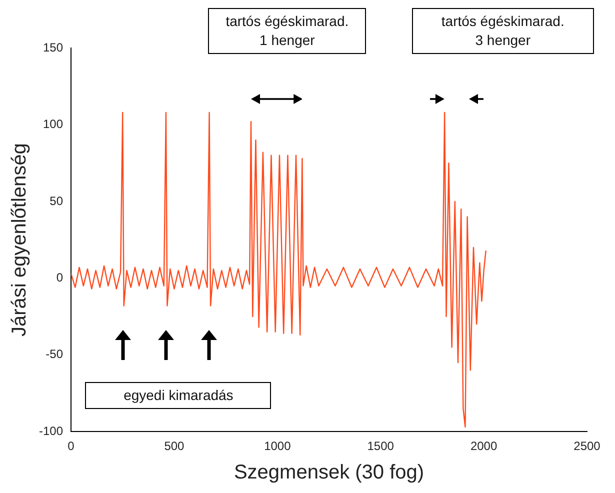 This screenshot has width=615, height=493. Describe the element at coordinates (60, 277) in the screenshot. I see `y-tick-label: 0` at that location.